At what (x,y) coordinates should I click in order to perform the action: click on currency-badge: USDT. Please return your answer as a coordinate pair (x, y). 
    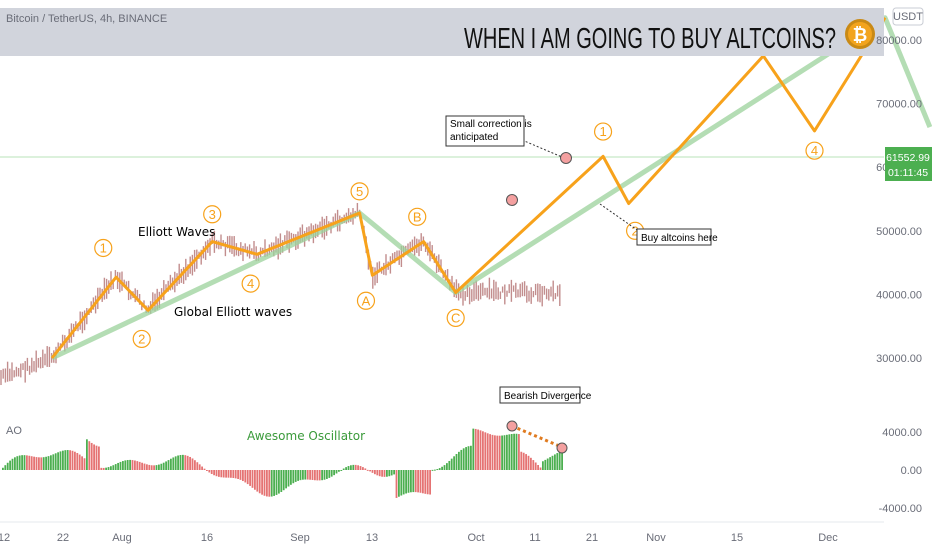
    Looking at the image, I should click on (908, 16).